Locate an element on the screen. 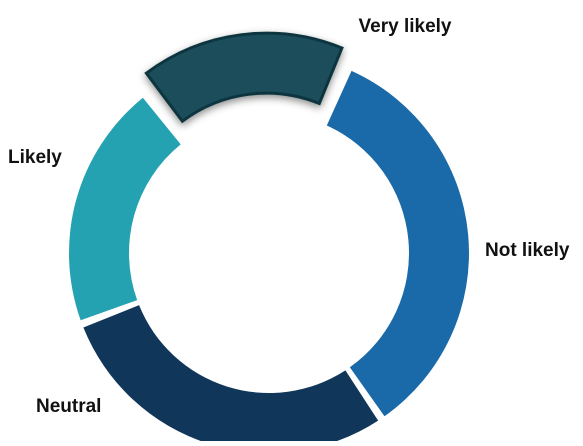  slice-very-likely is located at coordinates (244, 77).